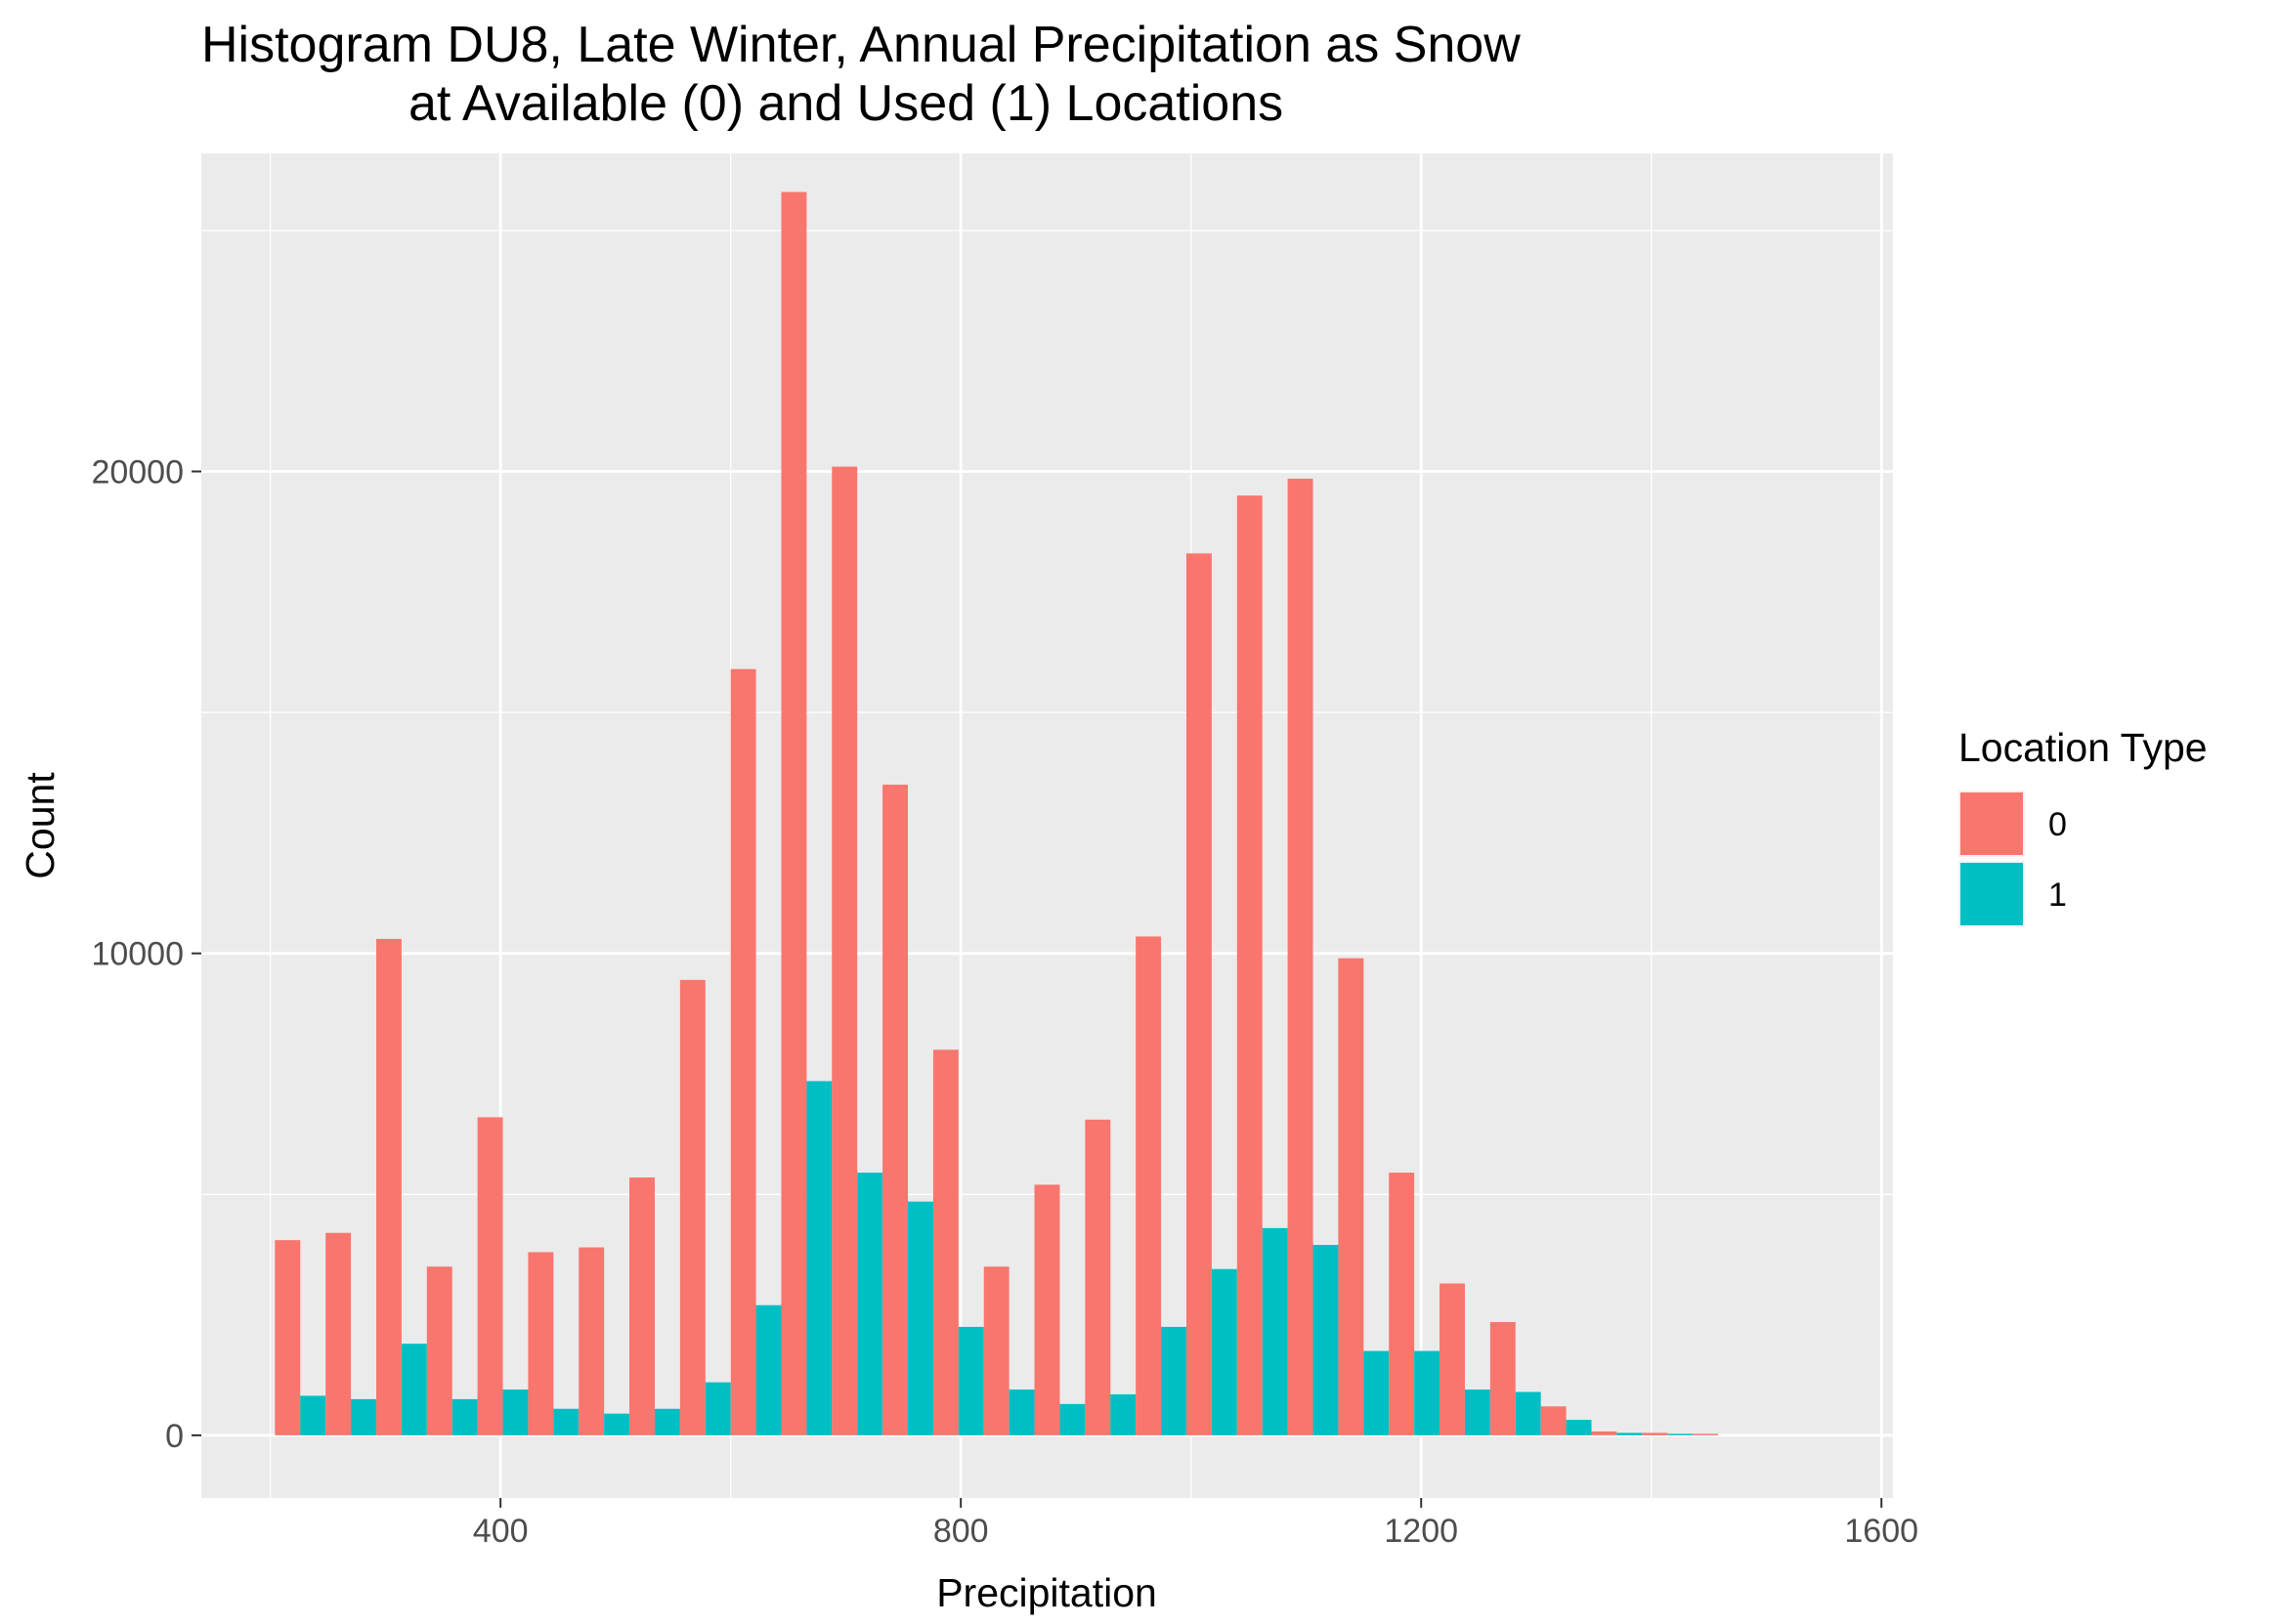 Image resolution: width=2278 pixels, height=1624 pixels. I want to click on x-tick-label: 400, so click(501, 1532).